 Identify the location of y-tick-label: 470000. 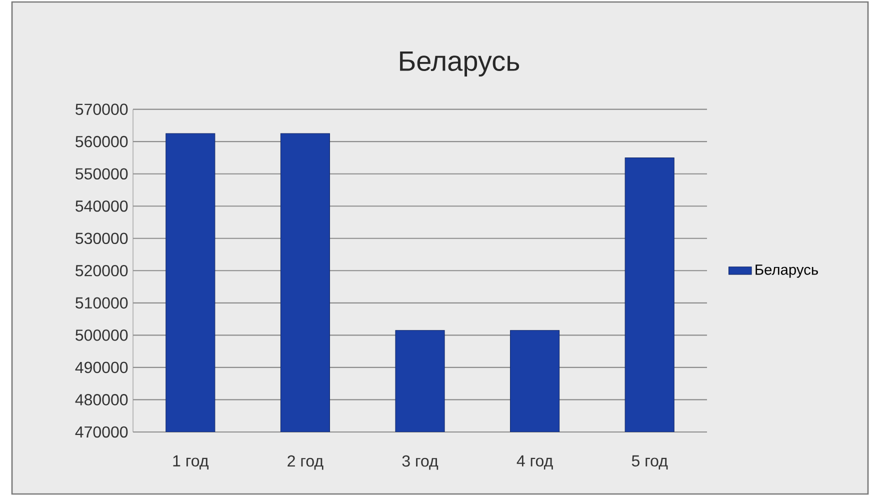
(101, 432).